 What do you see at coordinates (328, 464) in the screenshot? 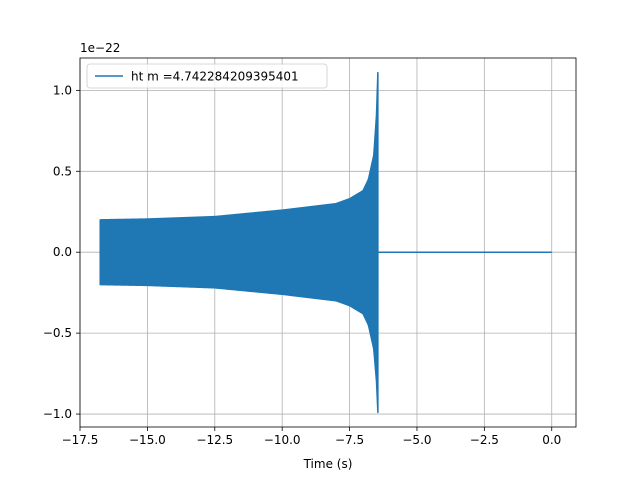
I see `x-axis-label: Time (s)` at bounding box center [328, 464].